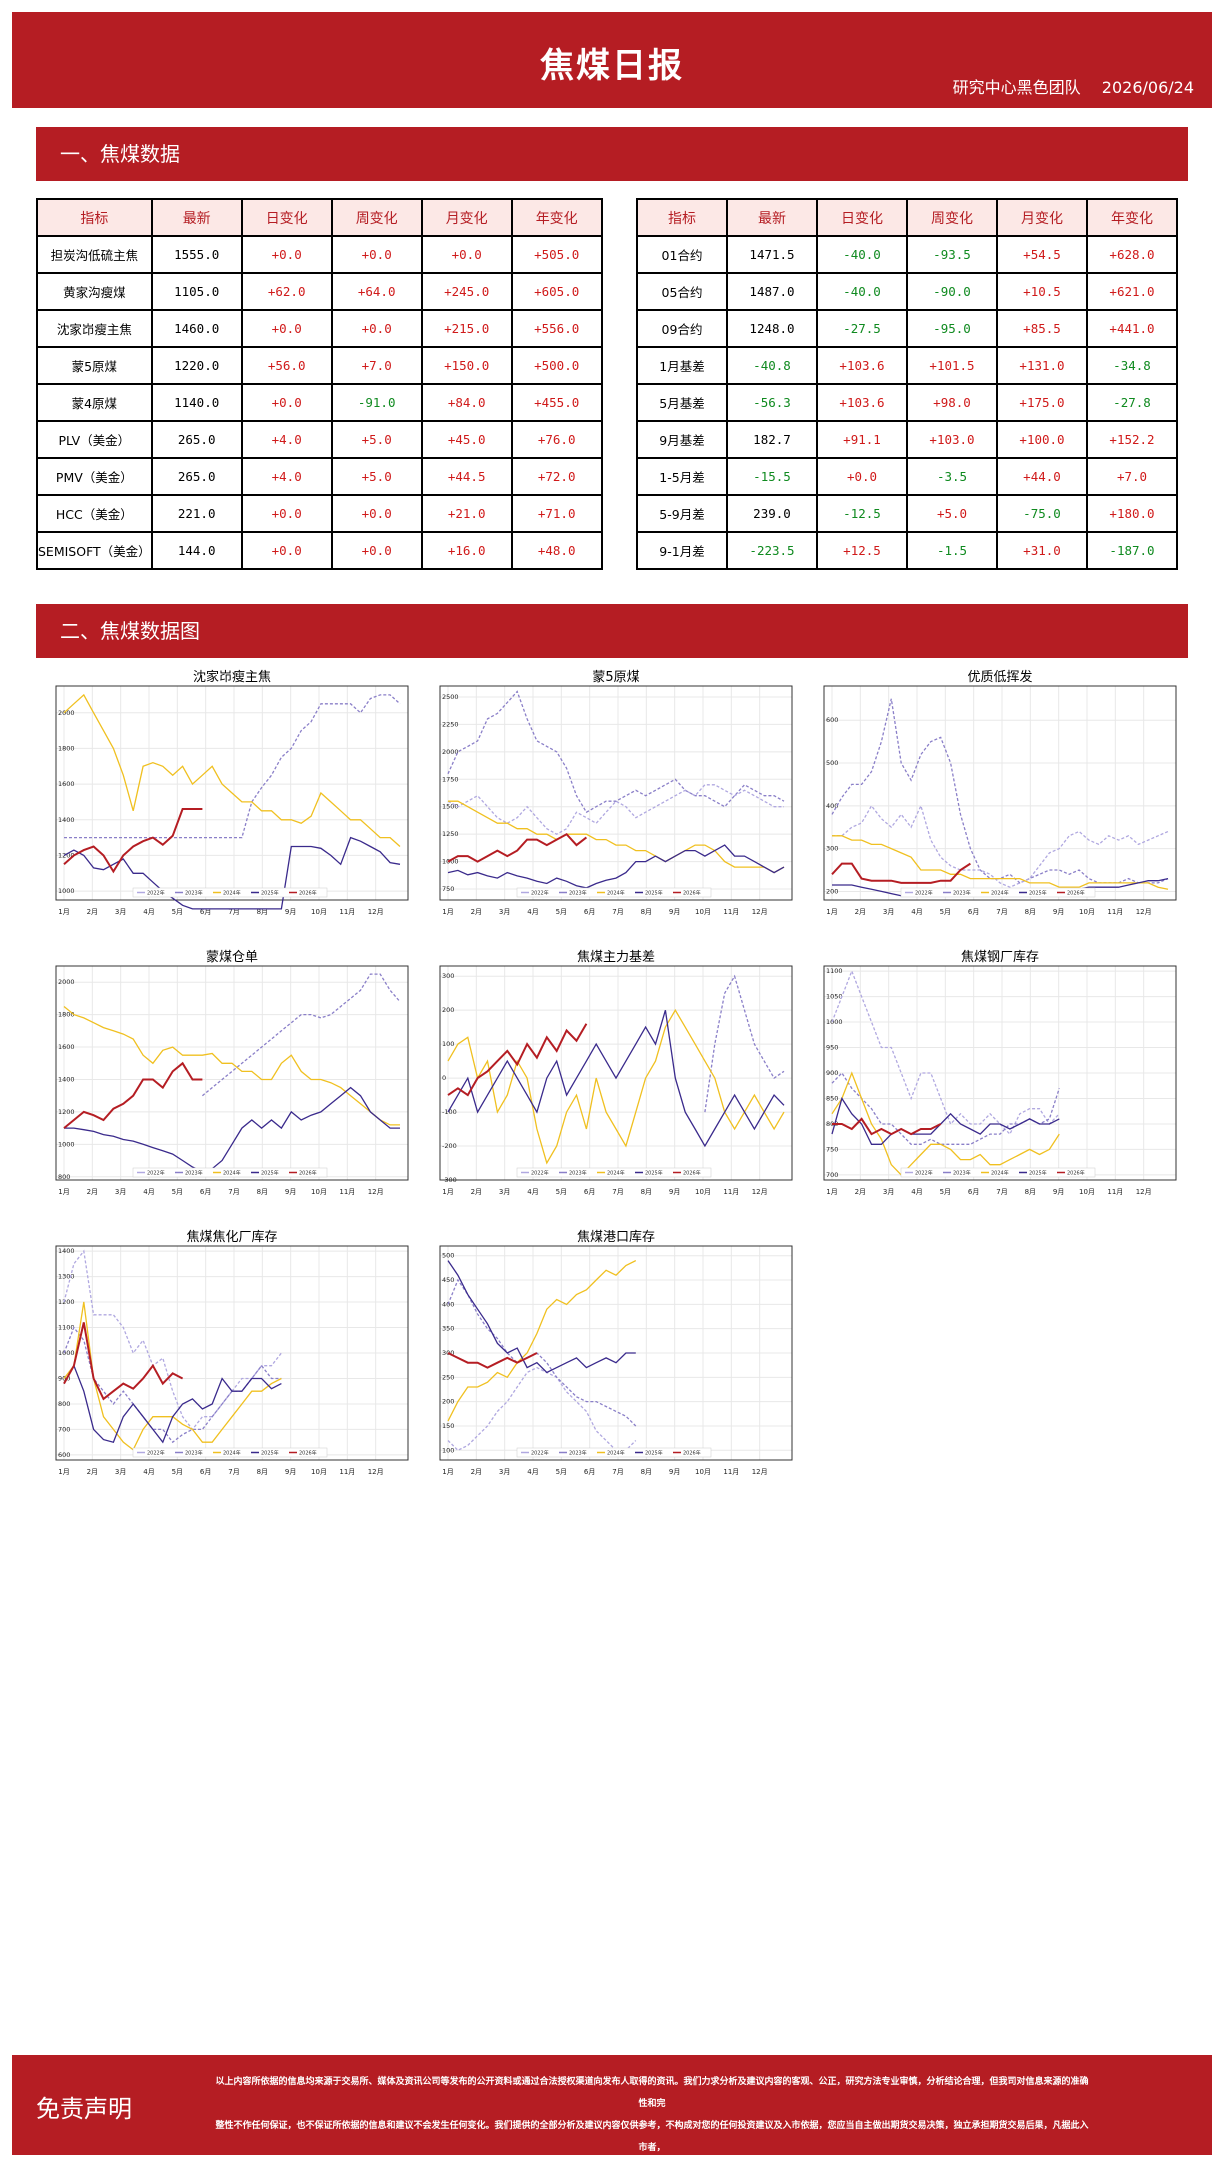 The height and width of the screenshot is (2181, 1224). What do you see at coordinates (1042, 291) in the screenshot?
I see `table-cell: +10.5` at bounding box center [1042, 291].